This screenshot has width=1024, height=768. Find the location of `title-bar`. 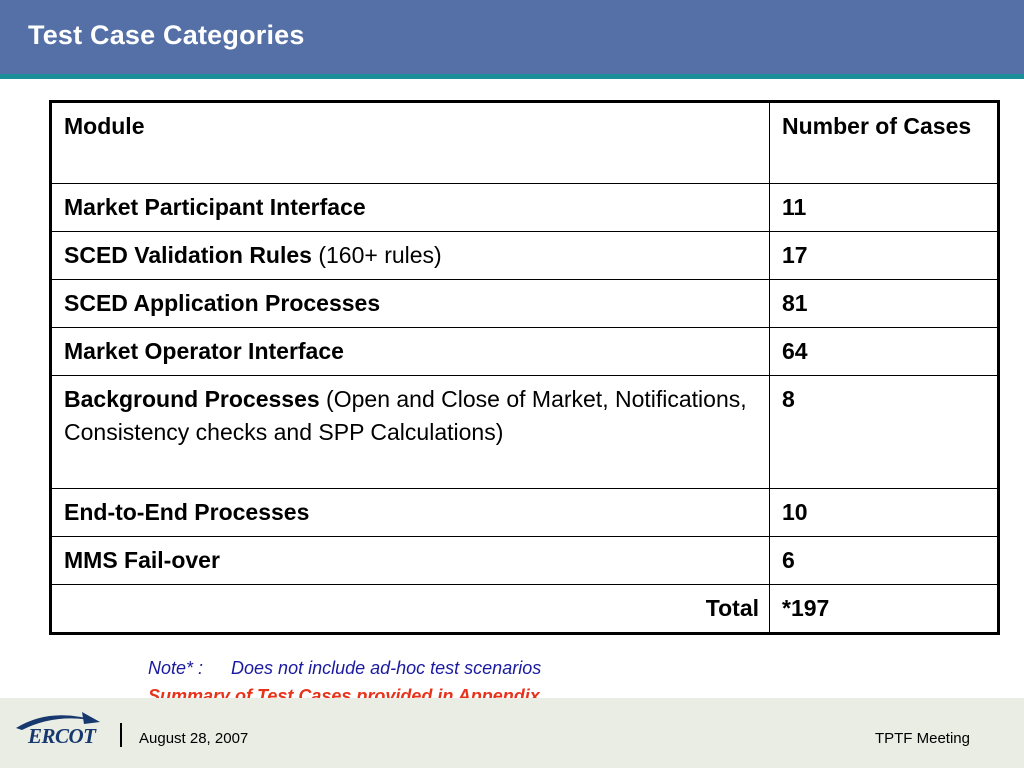

title-bar is located at coordinates (512, 37).